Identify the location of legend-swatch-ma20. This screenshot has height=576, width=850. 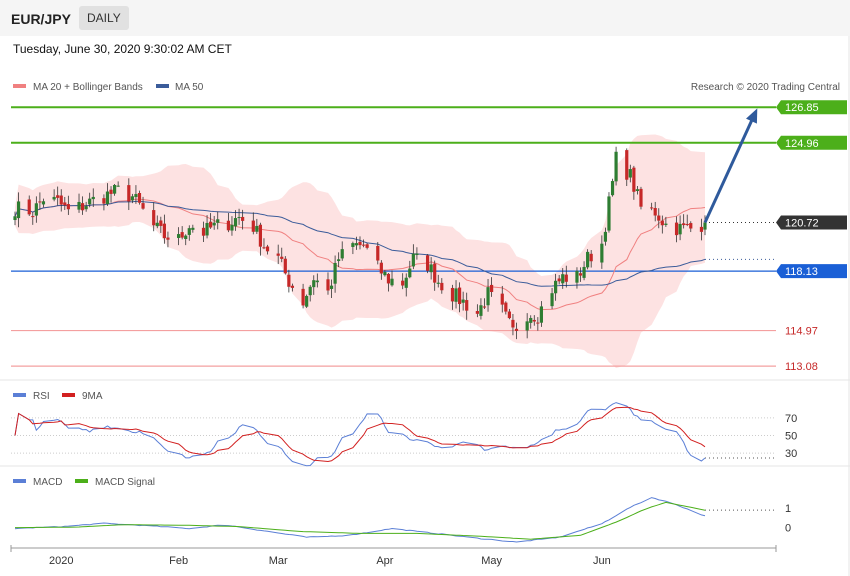
(19, 86).